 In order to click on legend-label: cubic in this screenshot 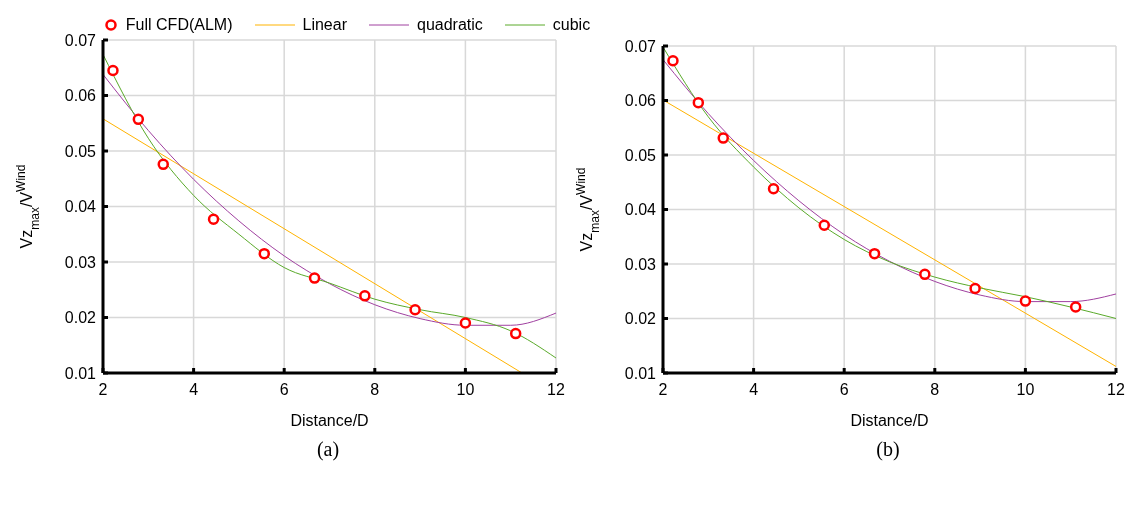, I will do `click(571, 25)`.